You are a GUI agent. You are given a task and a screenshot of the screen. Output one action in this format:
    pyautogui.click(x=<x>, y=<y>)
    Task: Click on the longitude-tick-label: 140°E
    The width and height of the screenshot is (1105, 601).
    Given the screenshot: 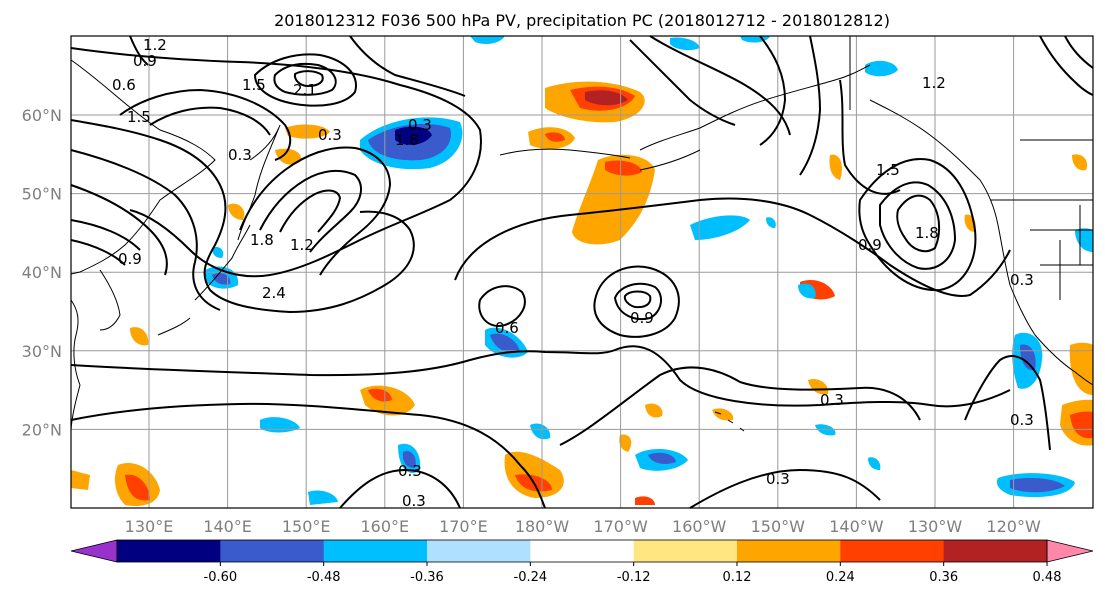 What is the action you would take?
    pyautogui.click(x=227, y=526)
    